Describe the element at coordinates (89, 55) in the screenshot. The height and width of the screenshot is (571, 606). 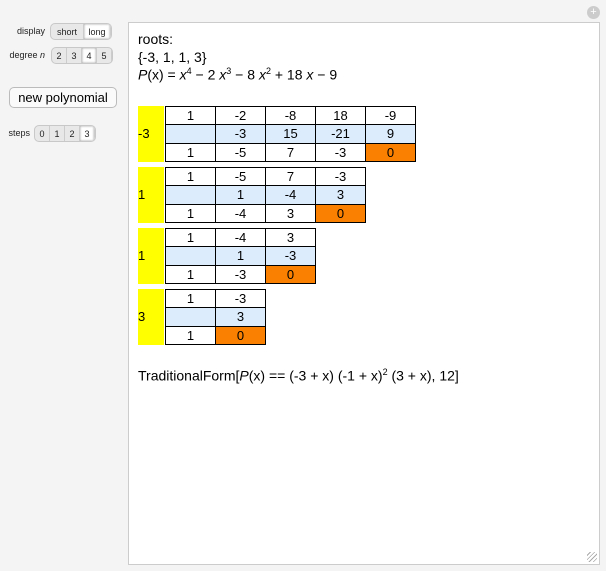
I see `option: 4` at that location.